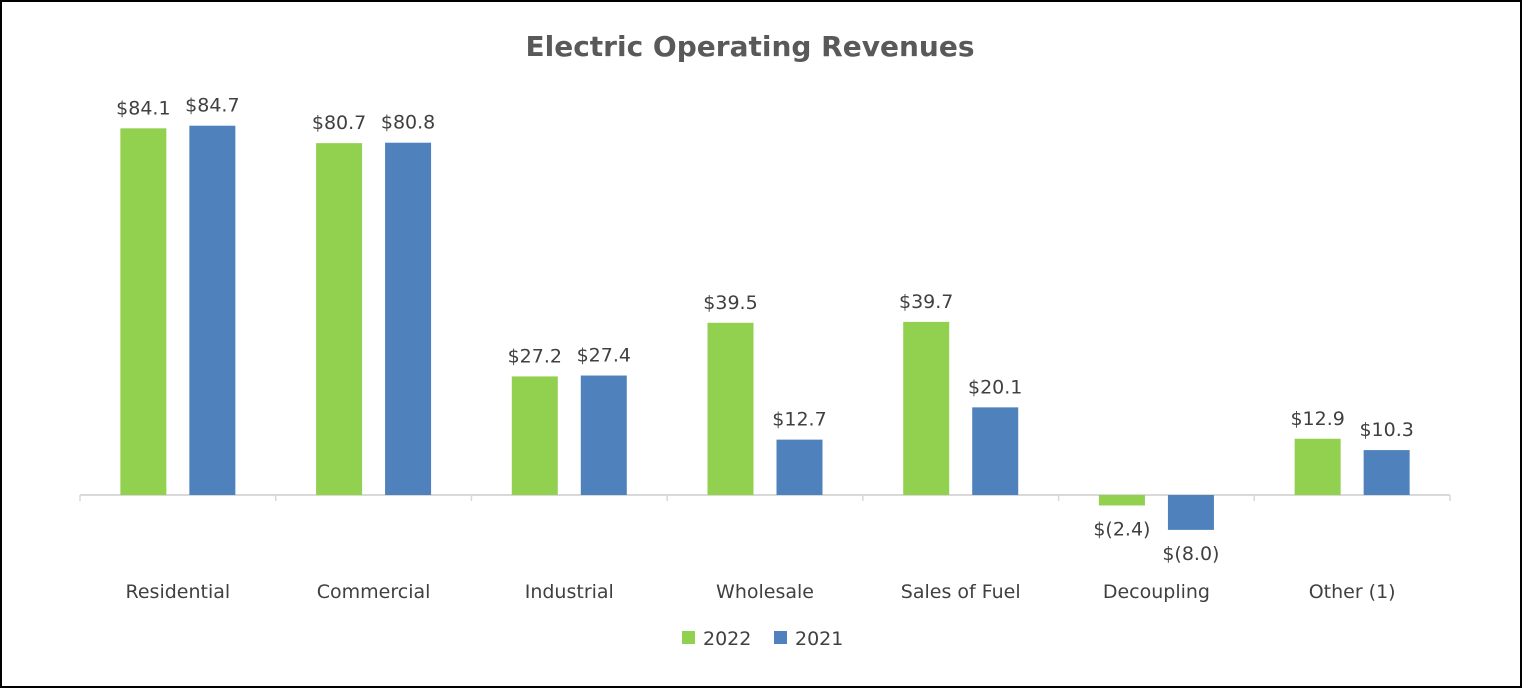  What do you see at coordinates (408, 123) in the screenshot?
I see `data-label-2021-commercial: $80.8` at bounding box center [408, 123].